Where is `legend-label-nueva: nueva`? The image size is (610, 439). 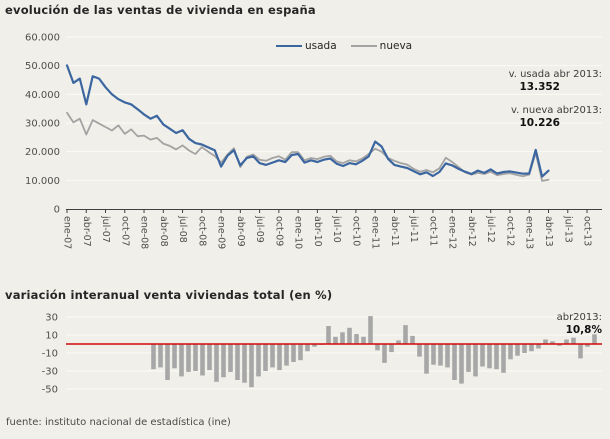
legend-label-nueva: nueva is located at coordinates (396, 46).